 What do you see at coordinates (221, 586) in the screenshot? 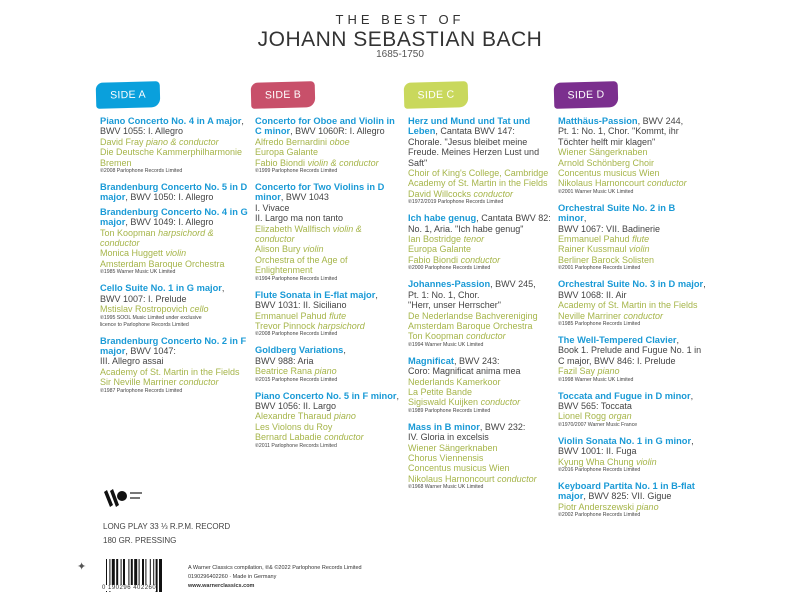
I see `website-link: www.warnerclassics.com` at bounding box center [221, 586].